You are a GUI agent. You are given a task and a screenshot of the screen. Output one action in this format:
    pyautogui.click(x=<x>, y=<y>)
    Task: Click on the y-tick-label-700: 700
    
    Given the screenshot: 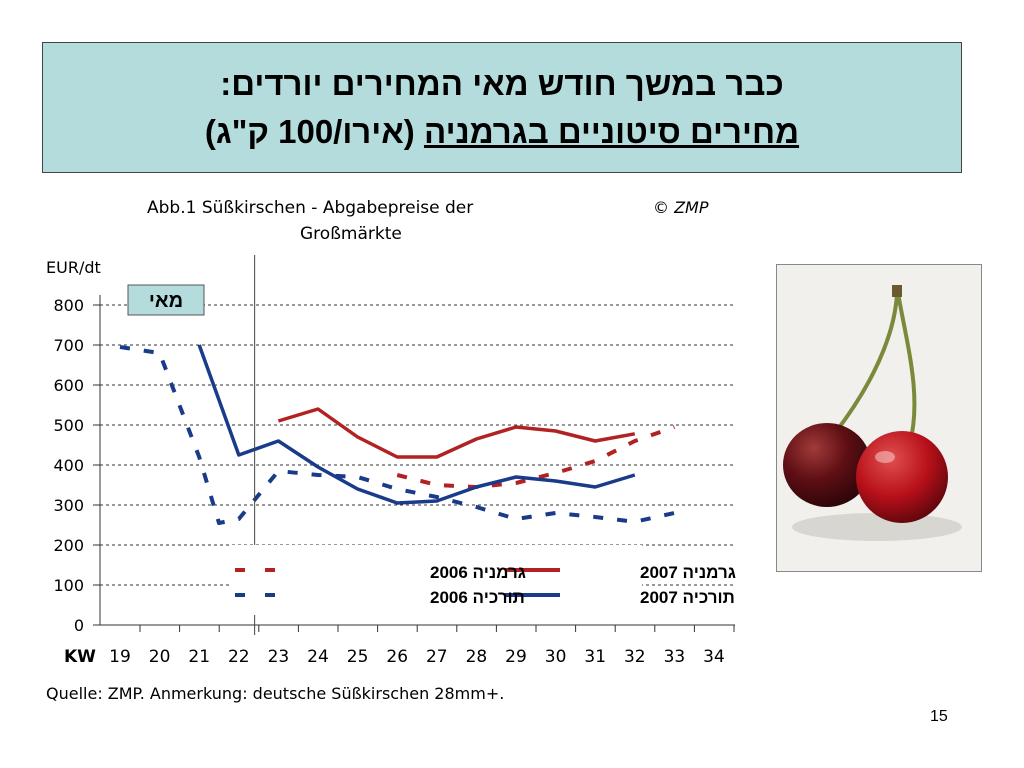 What is the action you would take?
    pyautogui.click(x=68, y=345)
    